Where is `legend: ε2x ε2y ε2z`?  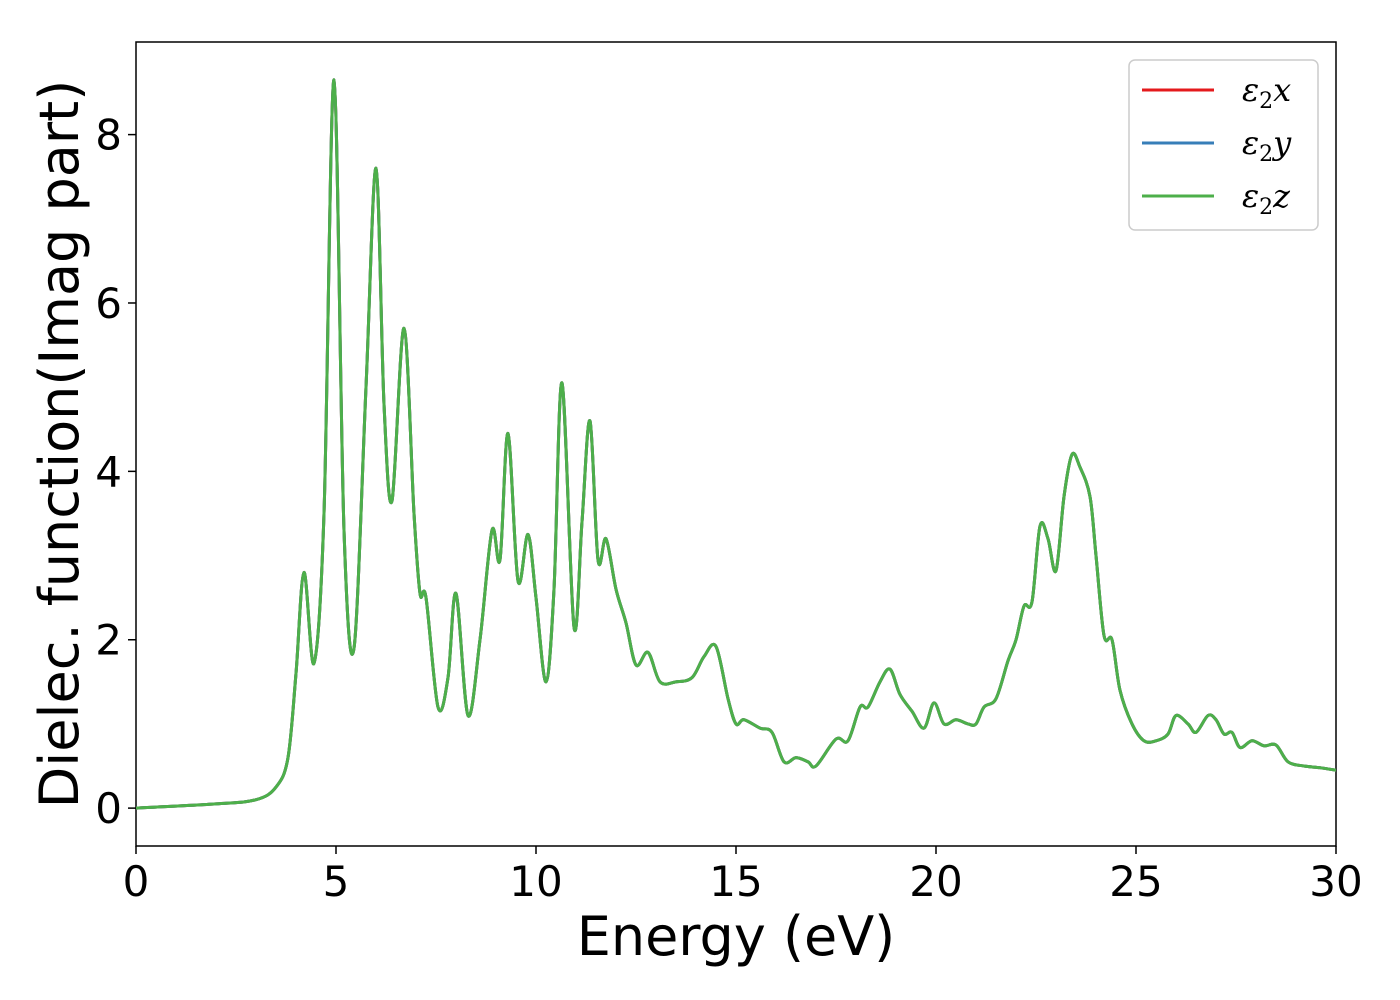
legend: ε2x ε2y ε2z is located at coordinates (1223, 145).